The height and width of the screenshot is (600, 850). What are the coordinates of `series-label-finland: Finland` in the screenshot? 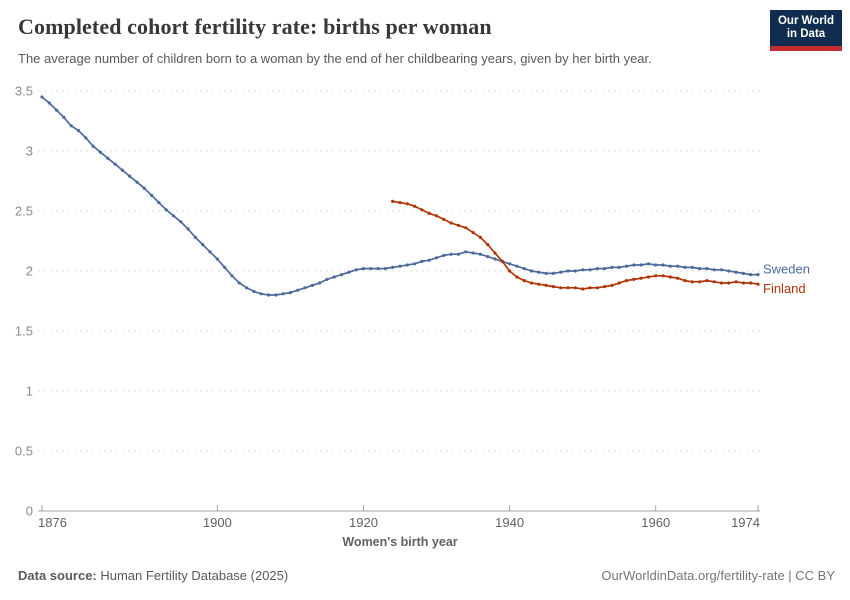 It's located at (784, 288).